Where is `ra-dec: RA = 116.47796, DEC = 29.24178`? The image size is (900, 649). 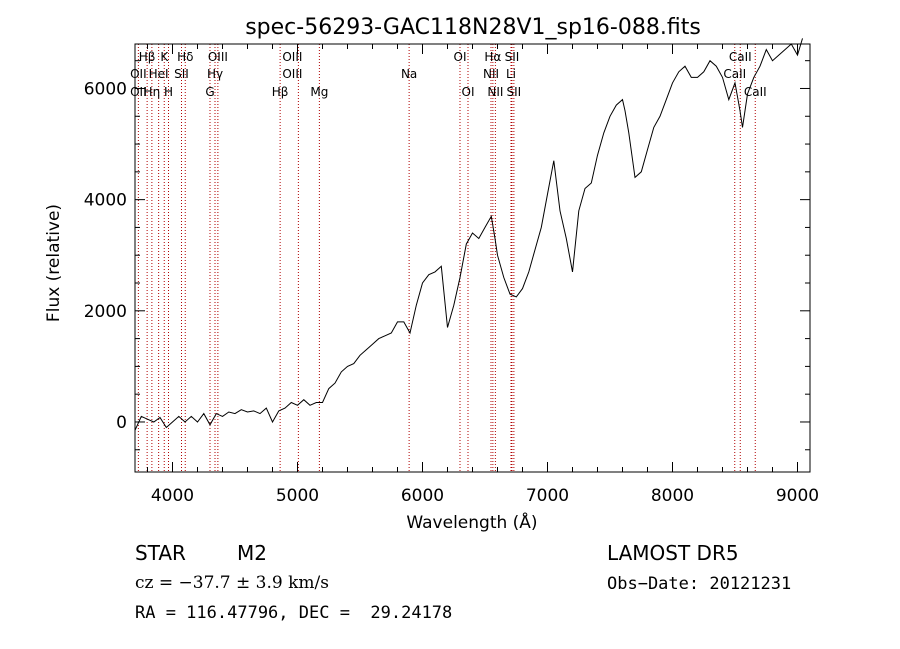
ra-dec: RA = 116.47796, DEC = 29.24178 is located at coordinates (294, 613).